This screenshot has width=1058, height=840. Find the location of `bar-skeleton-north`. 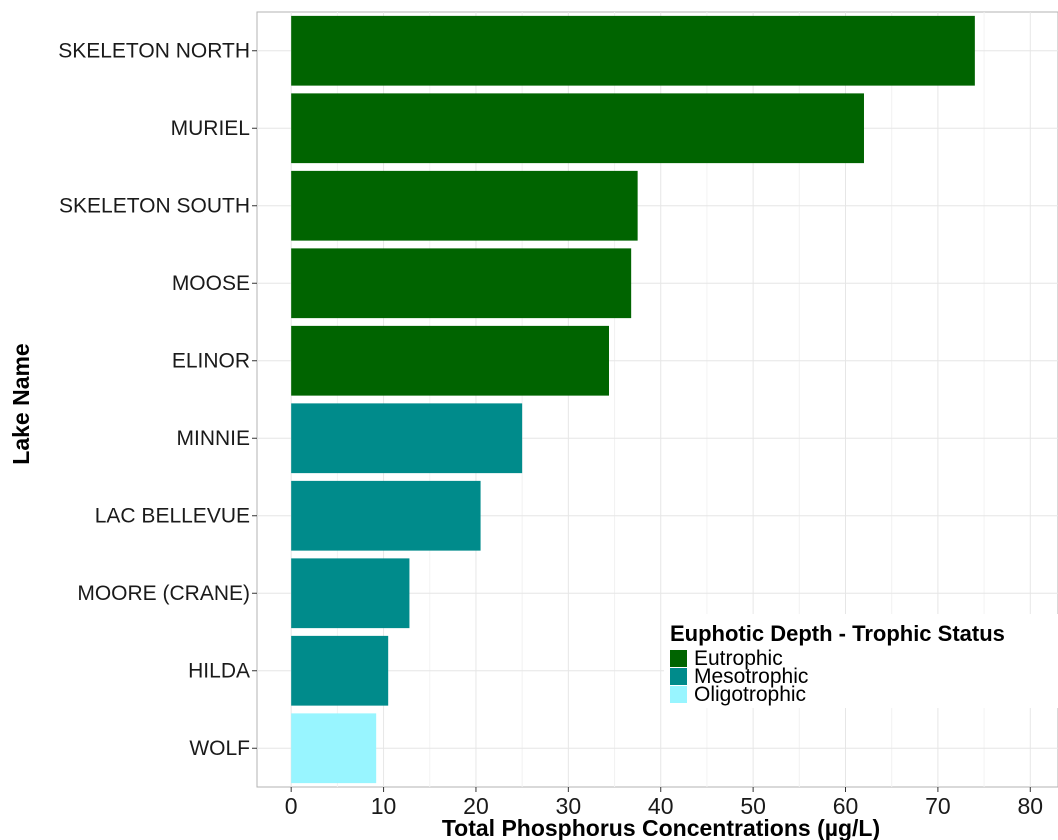

bar-skeleton-north is located at coordinates (633, 50).